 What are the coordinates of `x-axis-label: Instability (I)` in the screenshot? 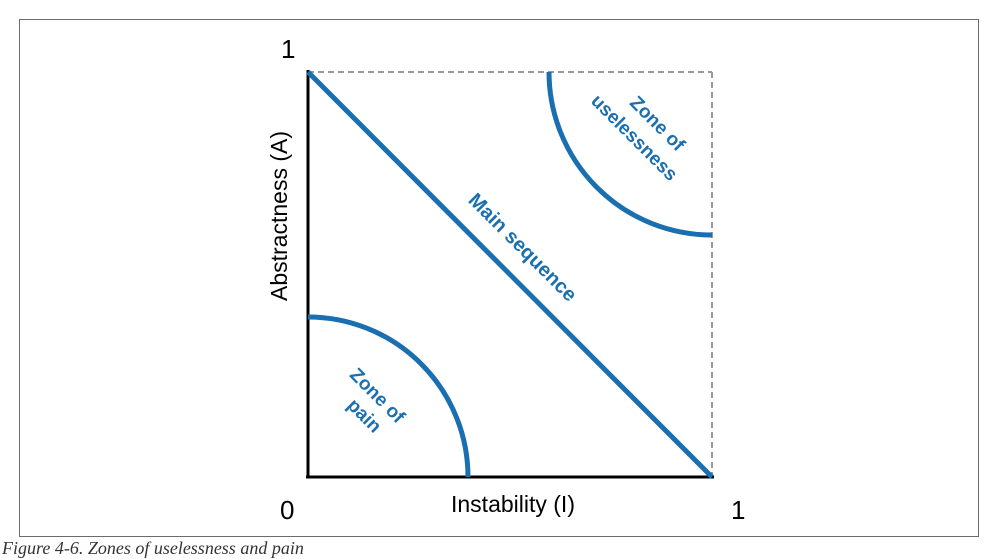 It's located at (513, 504).